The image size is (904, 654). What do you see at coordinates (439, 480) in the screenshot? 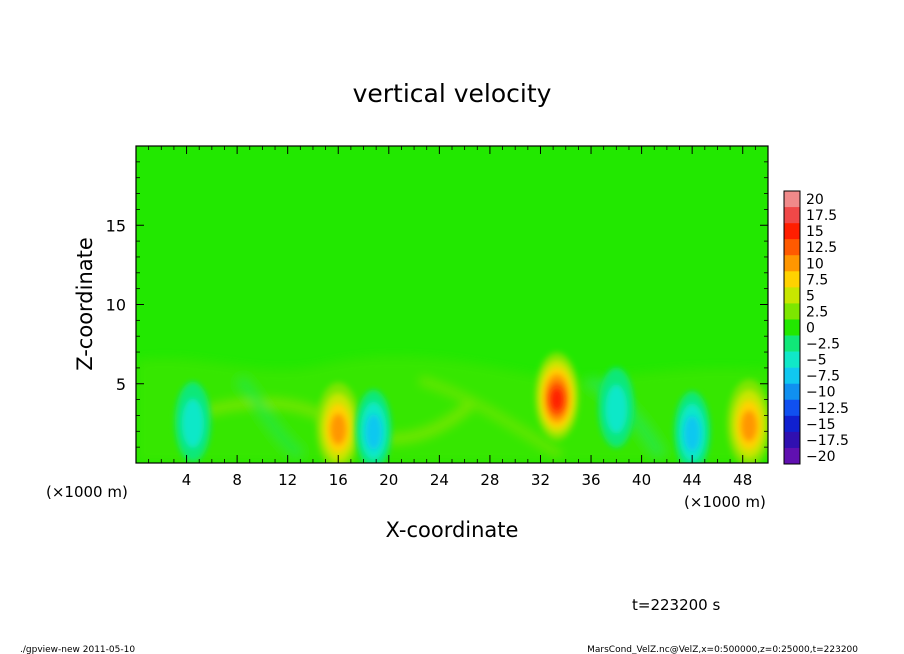
I see `x-tick-label: 24` at bounding box center [439, 480].